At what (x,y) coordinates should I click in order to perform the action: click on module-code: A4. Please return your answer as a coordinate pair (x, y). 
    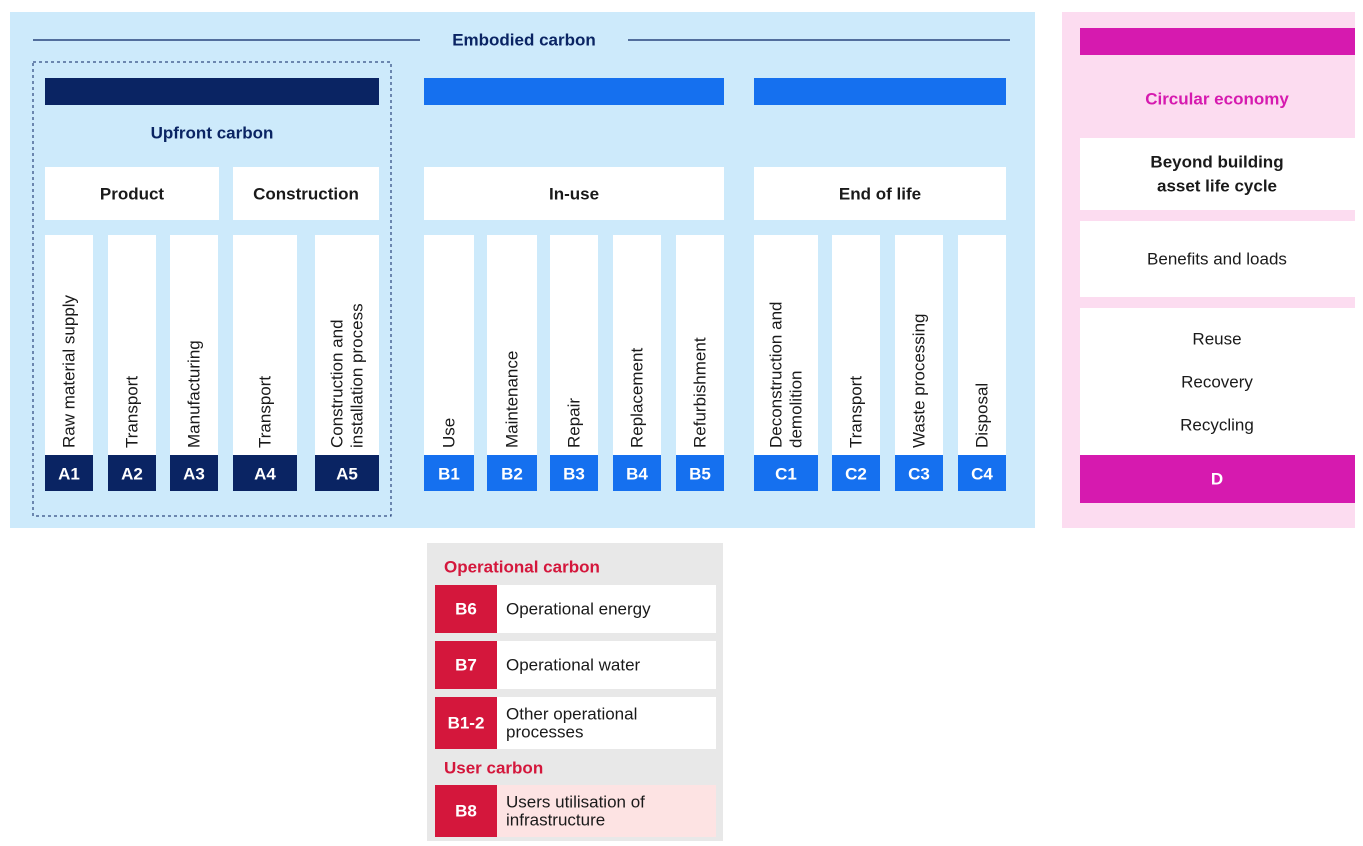
    Looking at the image, I should click on (265, 474).